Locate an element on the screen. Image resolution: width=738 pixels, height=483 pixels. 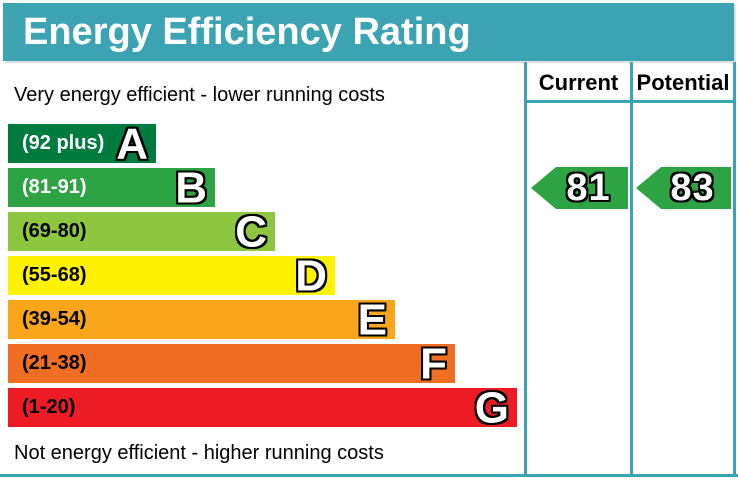
band-range-label: (21-38) is located at coordinates (54, 363).